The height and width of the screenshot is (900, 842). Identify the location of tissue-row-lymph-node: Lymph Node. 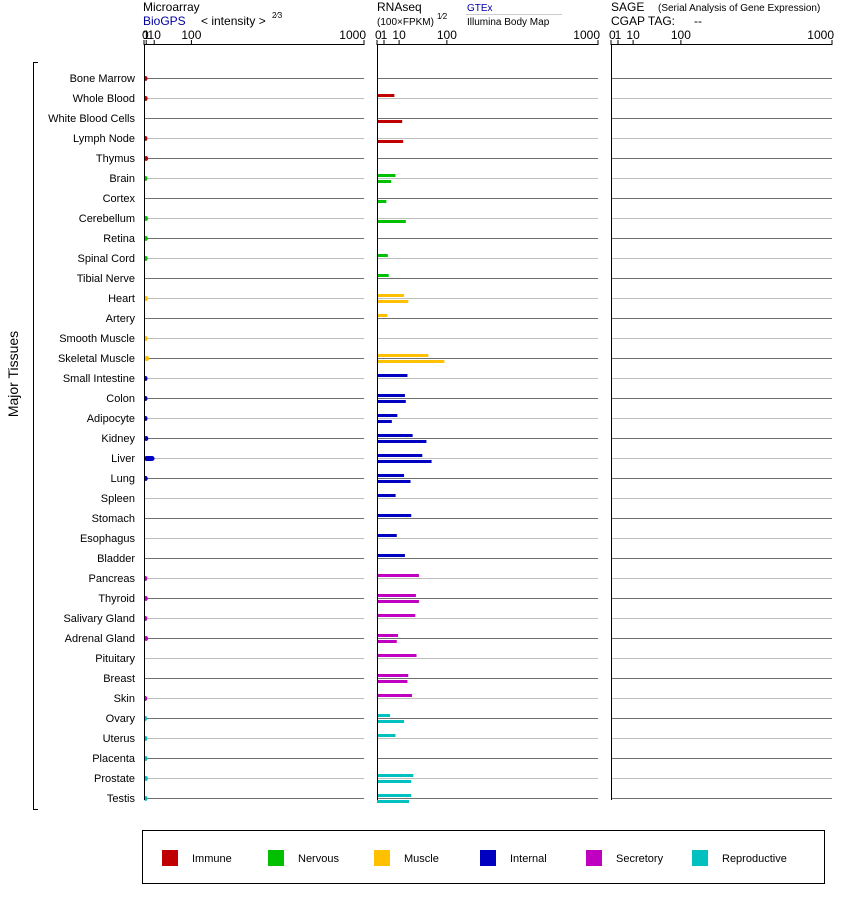
(452, 139).